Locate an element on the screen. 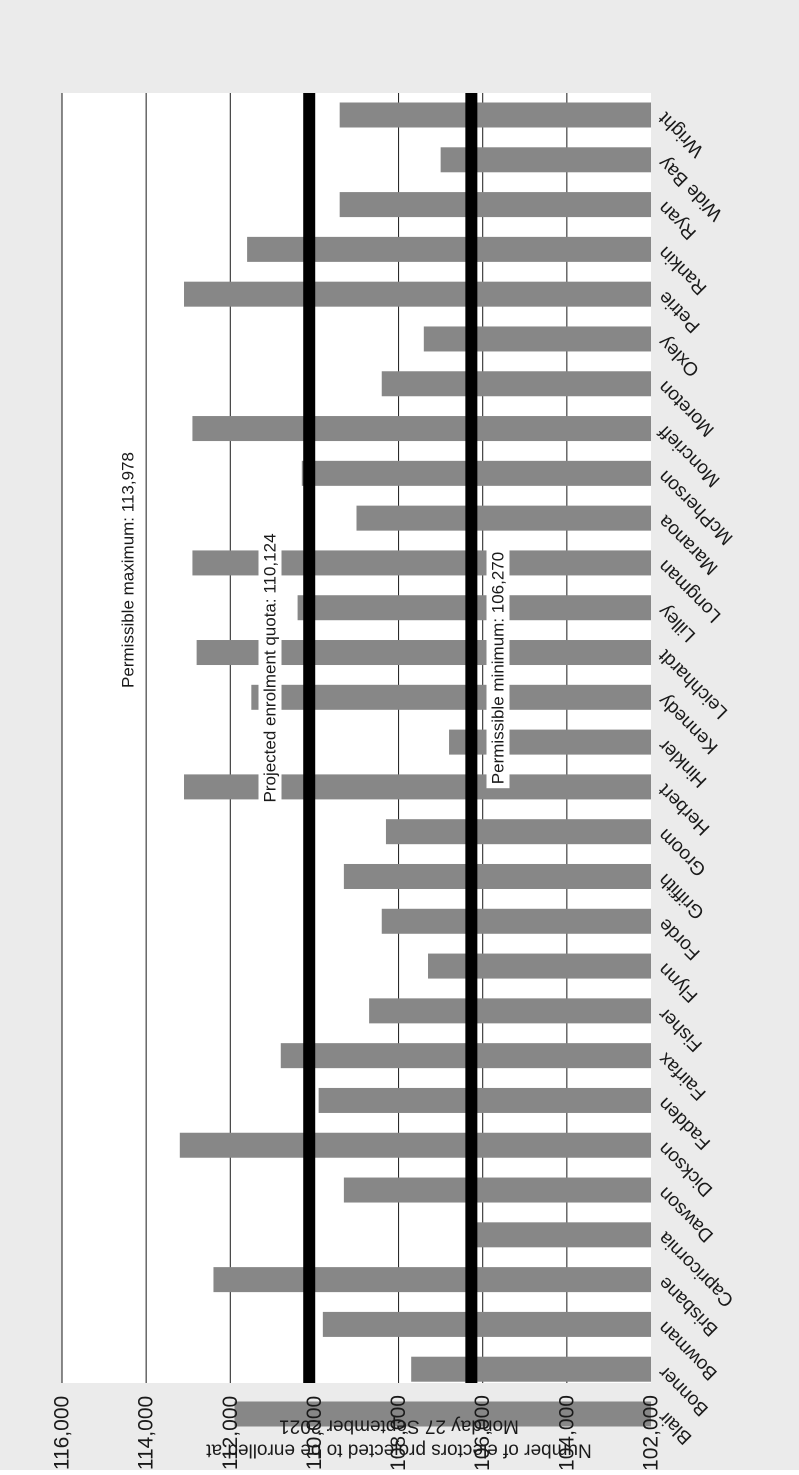 Image resolution: width=799 pixels, height=1475 pixels. bar-fadden is located at coordinates (484, 1100).